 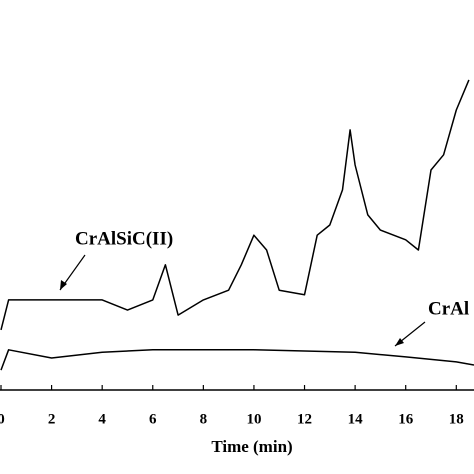 What do you see at coordinates (52, 419) in the screenshot?
I see `x-tick-label: 2` at bounding box center [52, 419].